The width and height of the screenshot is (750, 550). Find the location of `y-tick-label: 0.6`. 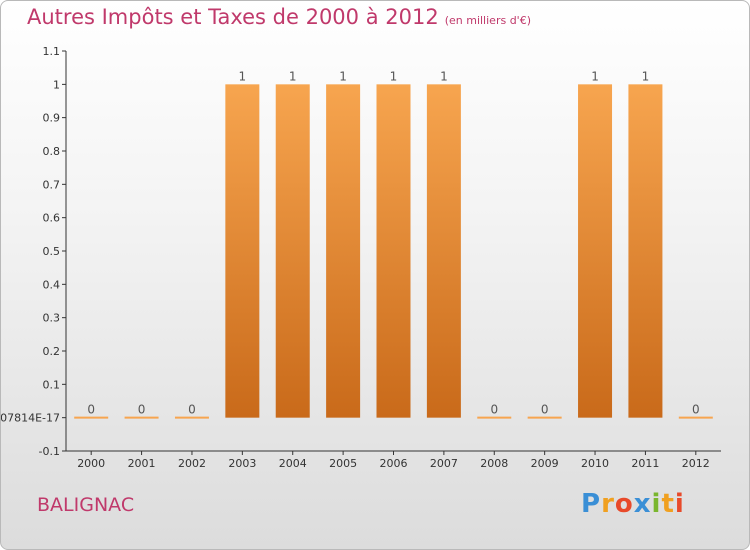

y-tick-label: 0.6 is located at coordinates (52, 218).